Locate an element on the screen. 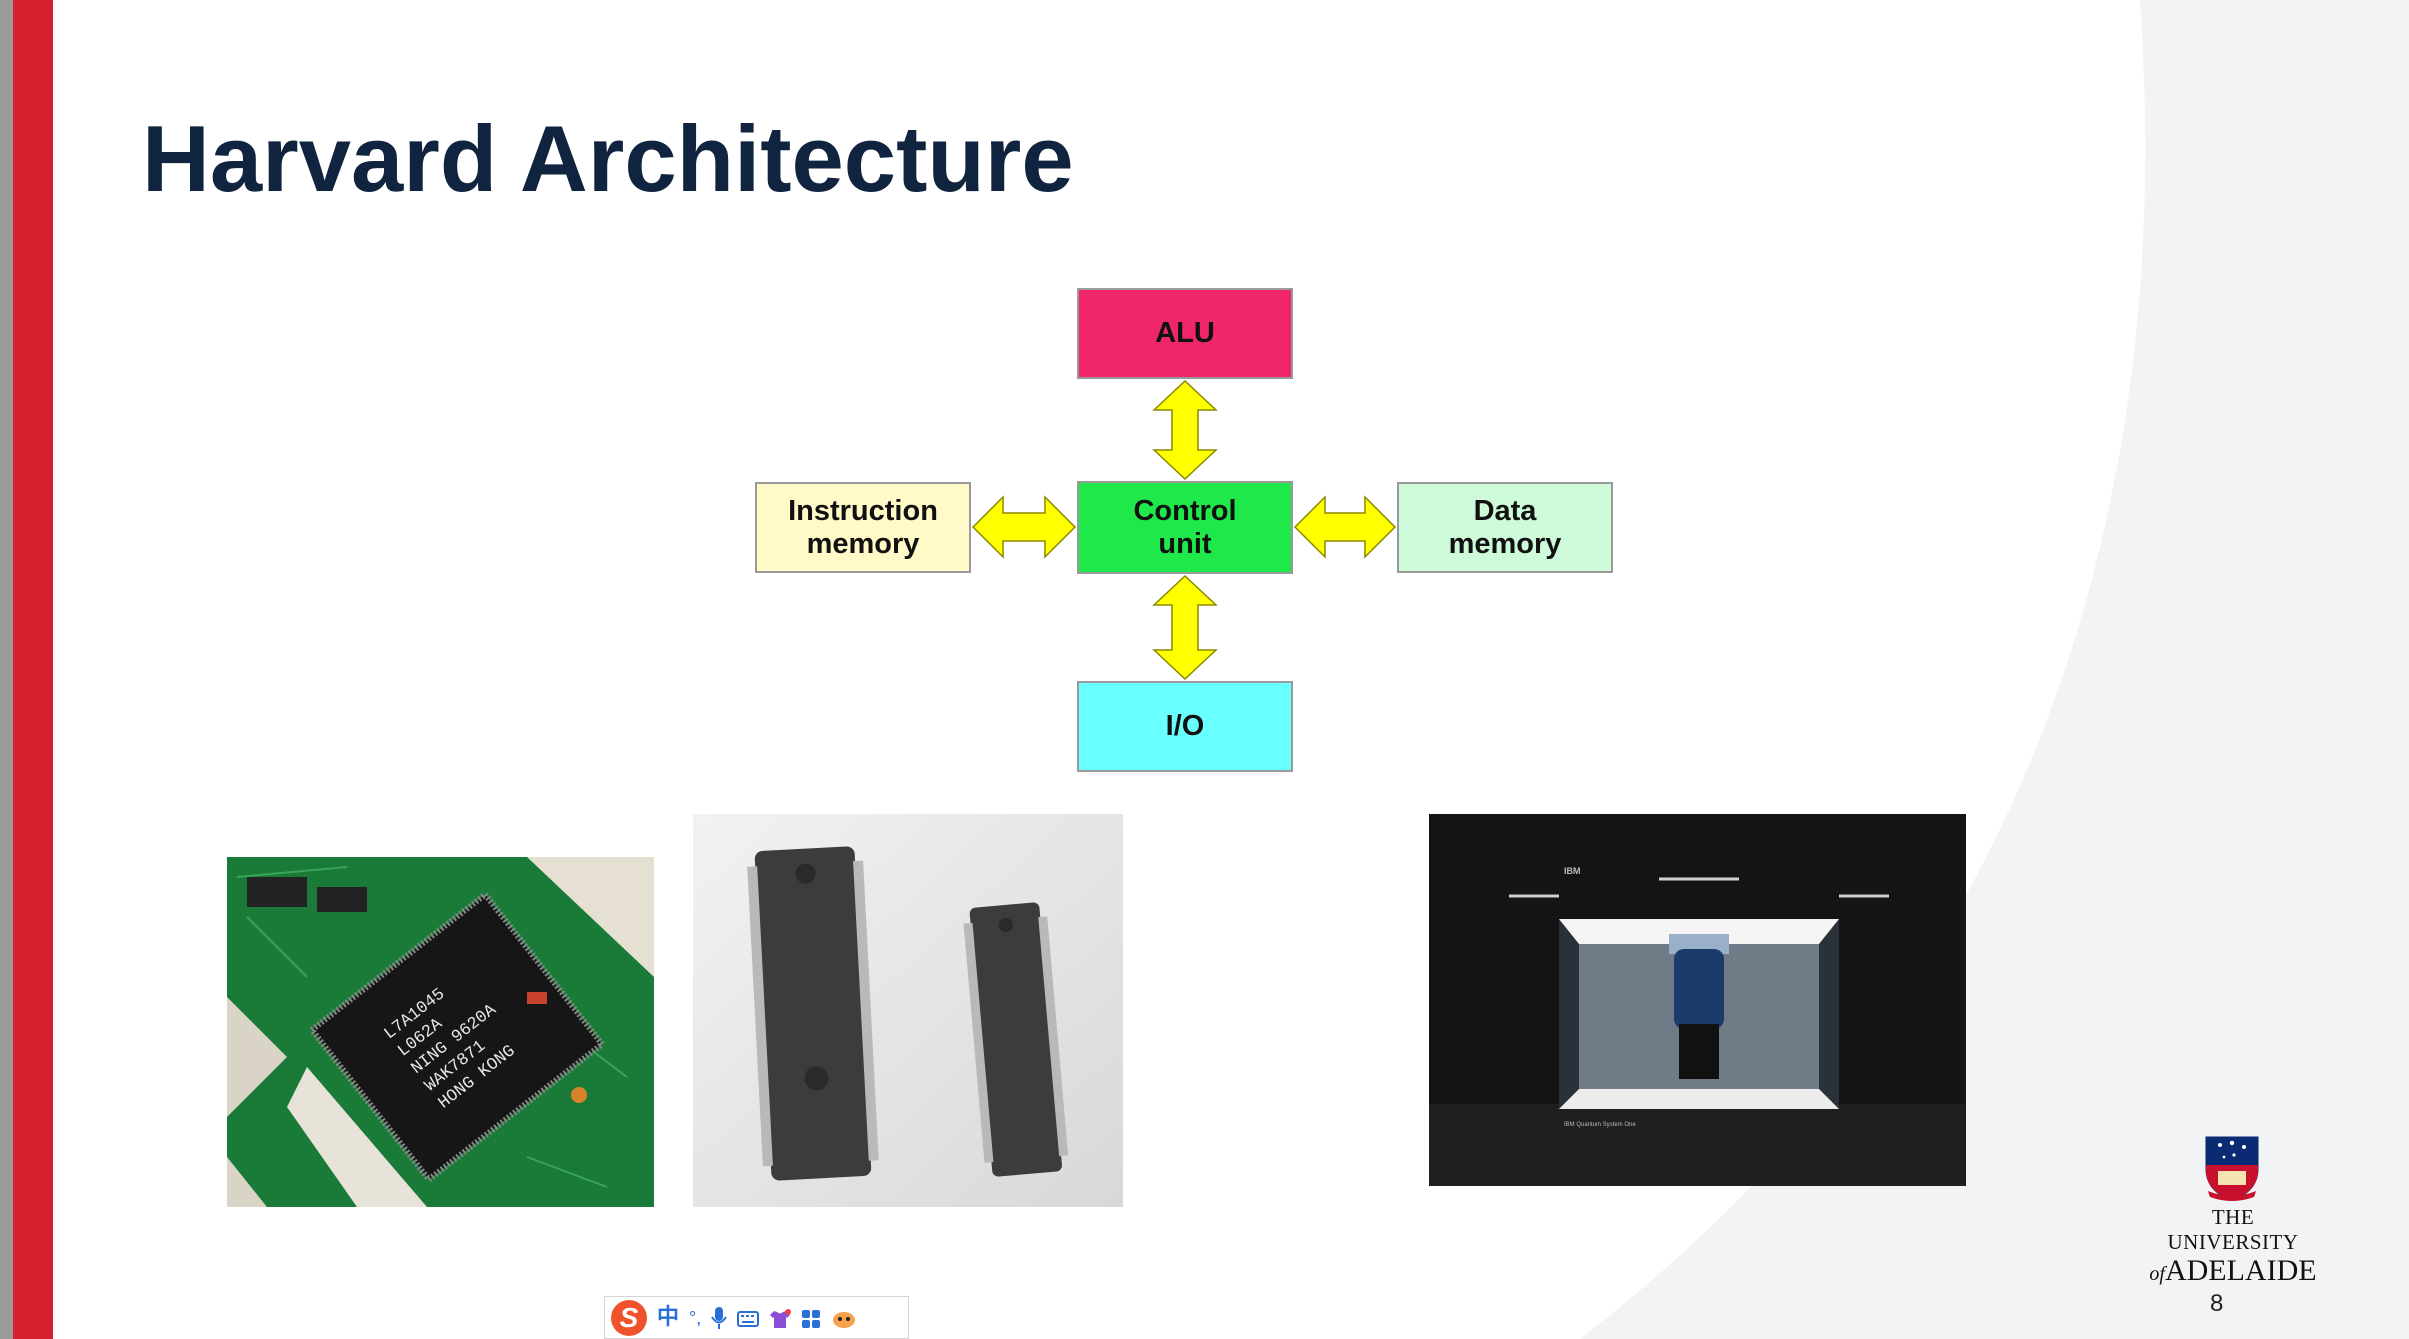  page-number: 8 is located at coordinates (2217, 1303).